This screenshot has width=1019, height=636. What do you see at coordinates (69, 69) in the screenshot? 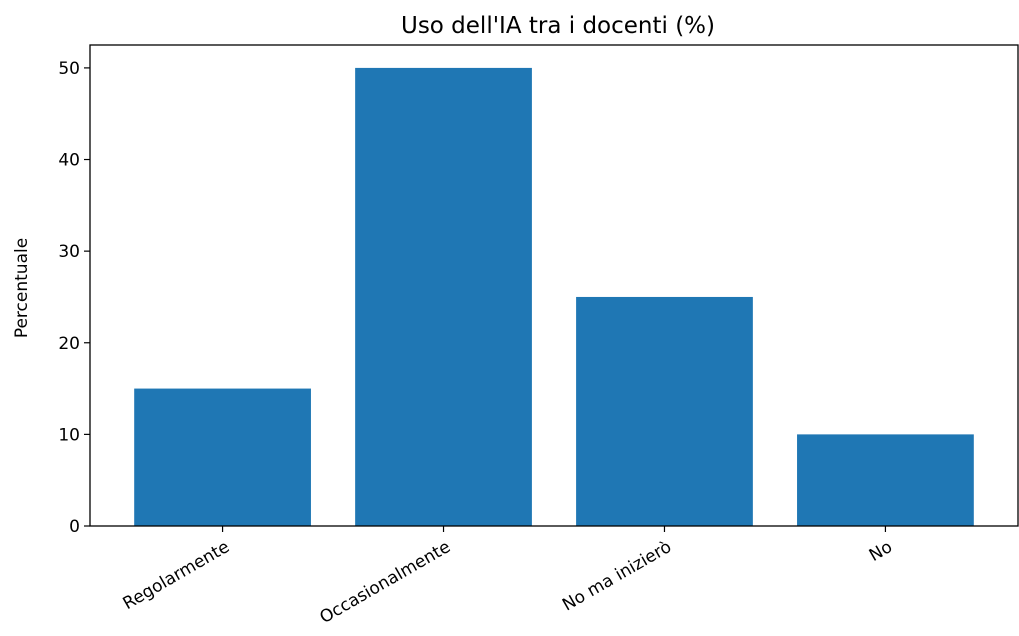
I see `y-tick-label: 50` at bounding box center [69, 69].